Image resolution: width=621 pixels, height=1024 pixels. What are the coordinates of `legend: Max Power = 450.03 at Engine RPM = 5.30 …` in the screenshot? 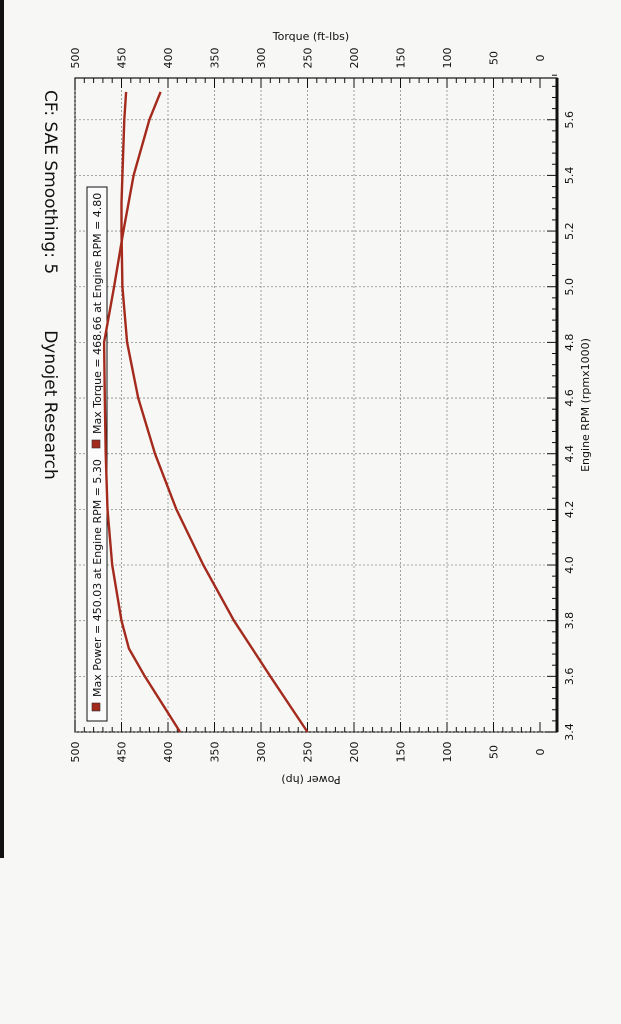 It's located at (97, 454).